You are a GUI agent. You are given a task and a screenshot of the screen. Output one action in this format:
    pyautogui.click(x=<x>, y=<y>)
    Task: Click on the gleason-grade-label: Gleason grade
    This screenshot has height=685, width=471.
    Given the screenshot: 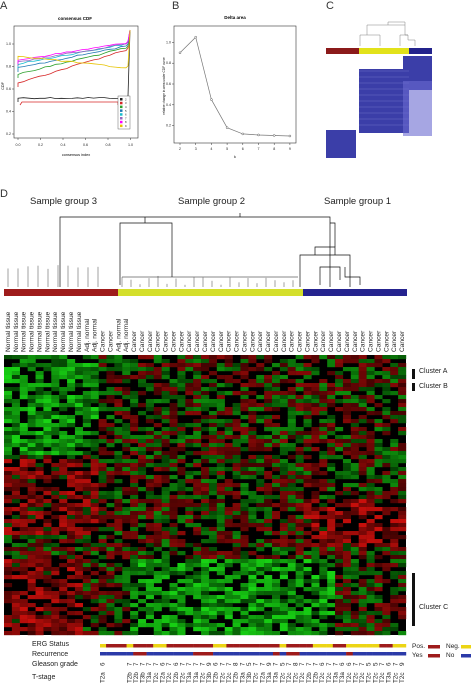 What is the action you would take?
    pyautogui.click(x=55, y=664)
    